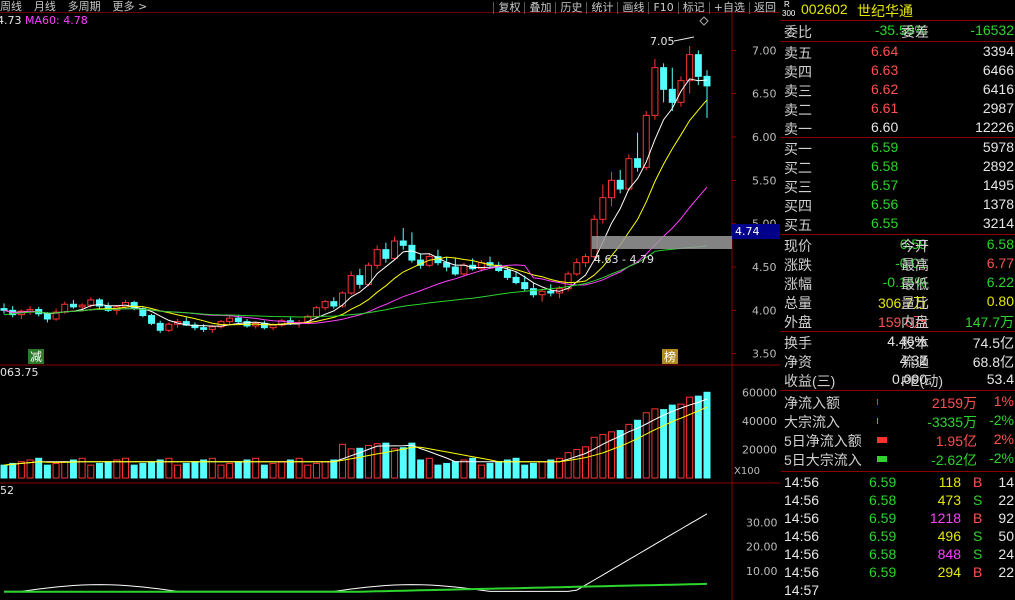 Image resolution: width=1015 pixels, height=600 pixels. I want to click on volume-axis: 60000 40000 20000, so click(759, 421).